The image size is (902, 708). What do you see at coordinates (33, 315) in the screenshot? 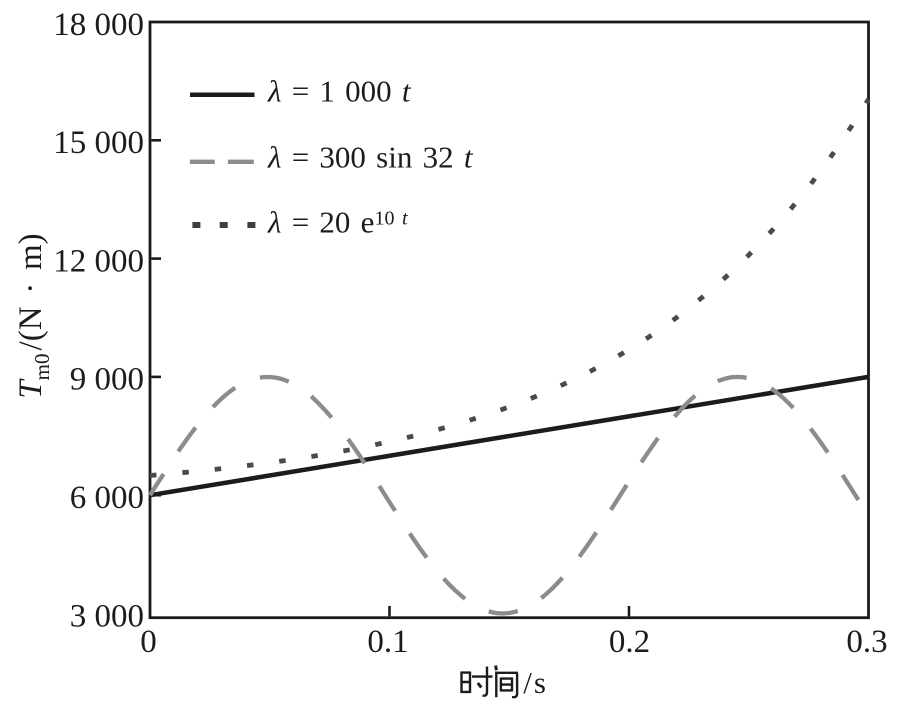
I see `svg-text: Tm0/(N · m)` at bounding box center [33, 315].